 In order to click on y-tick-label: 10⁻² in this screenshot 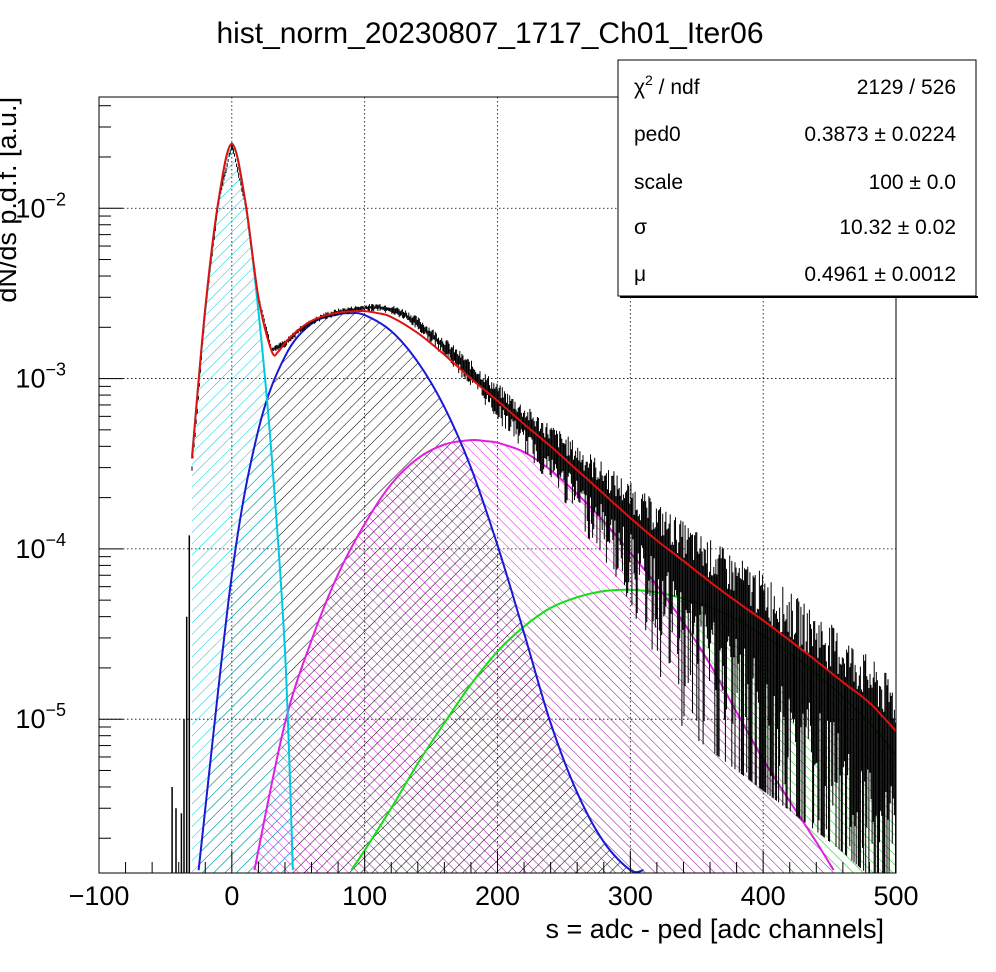, I will do `click(40, 206)`.